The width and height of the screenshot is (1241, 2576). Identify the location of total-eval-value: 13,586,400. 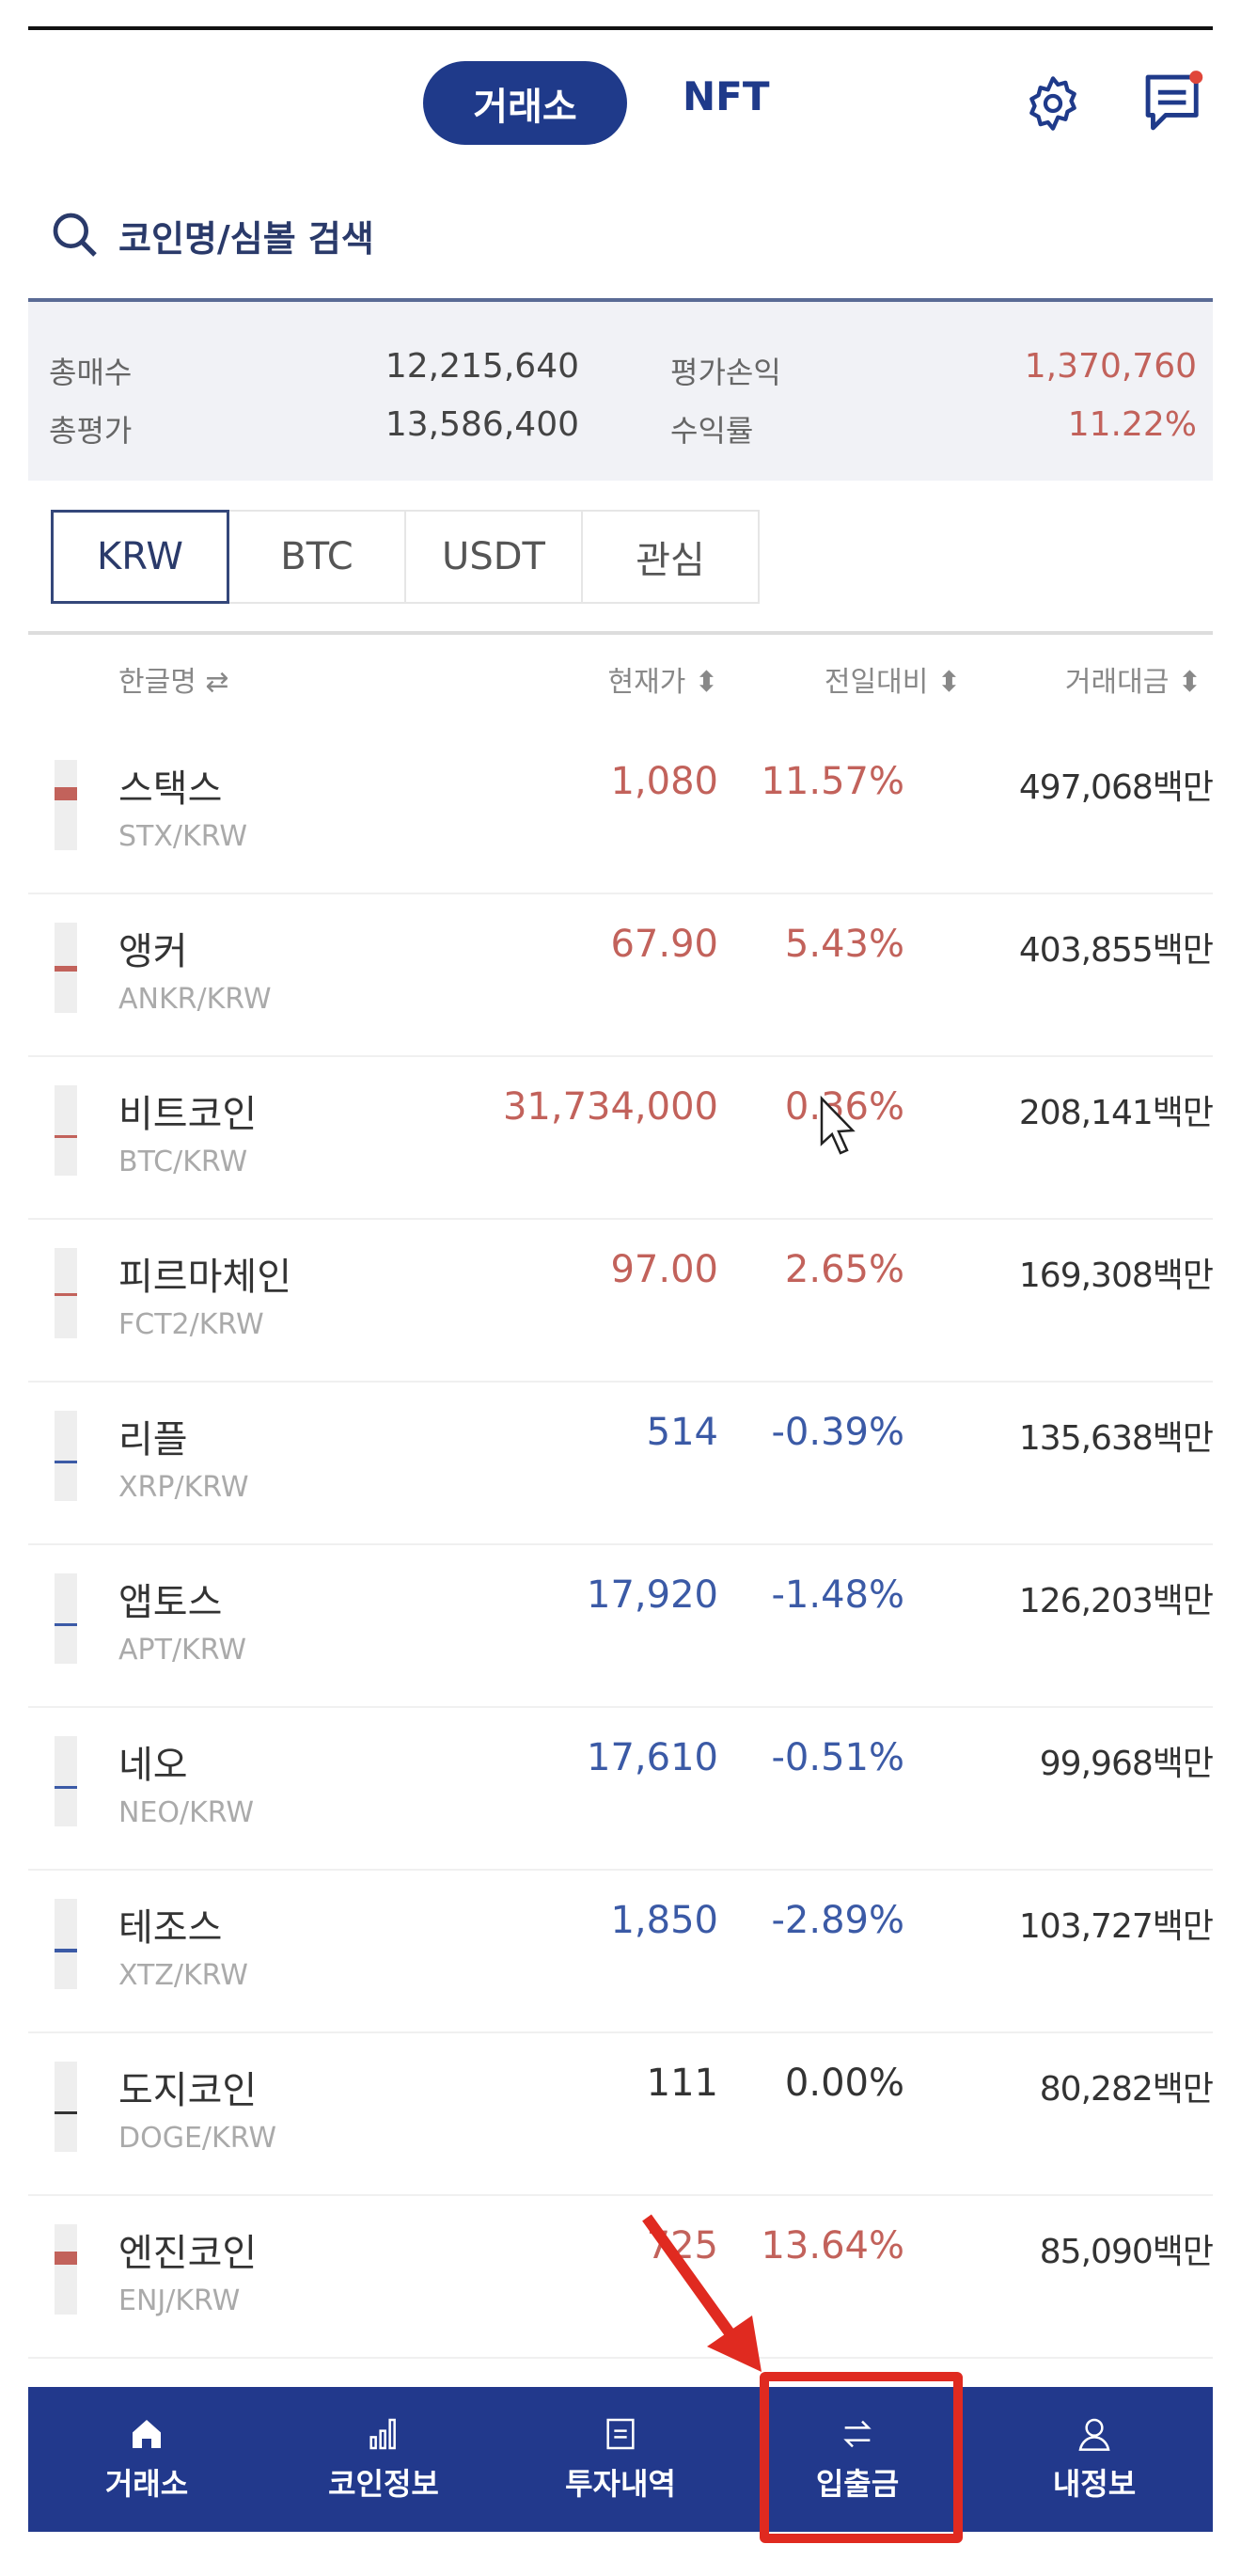
(482, 424).